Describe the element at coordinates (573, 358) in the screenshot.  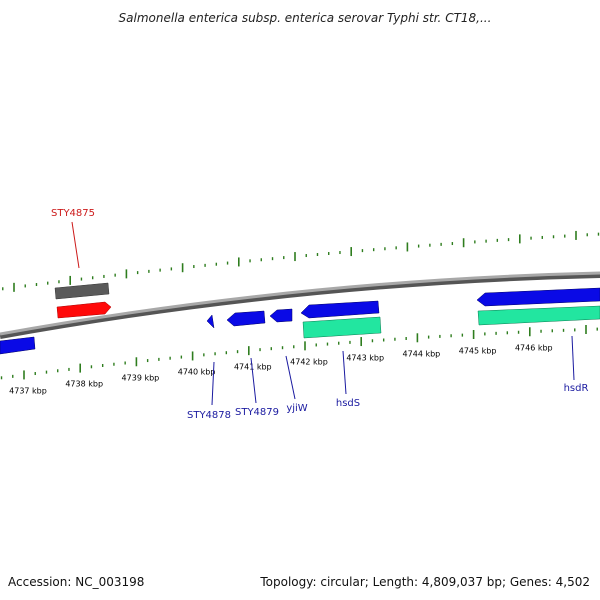
I see `leader-hsdR` at that location.